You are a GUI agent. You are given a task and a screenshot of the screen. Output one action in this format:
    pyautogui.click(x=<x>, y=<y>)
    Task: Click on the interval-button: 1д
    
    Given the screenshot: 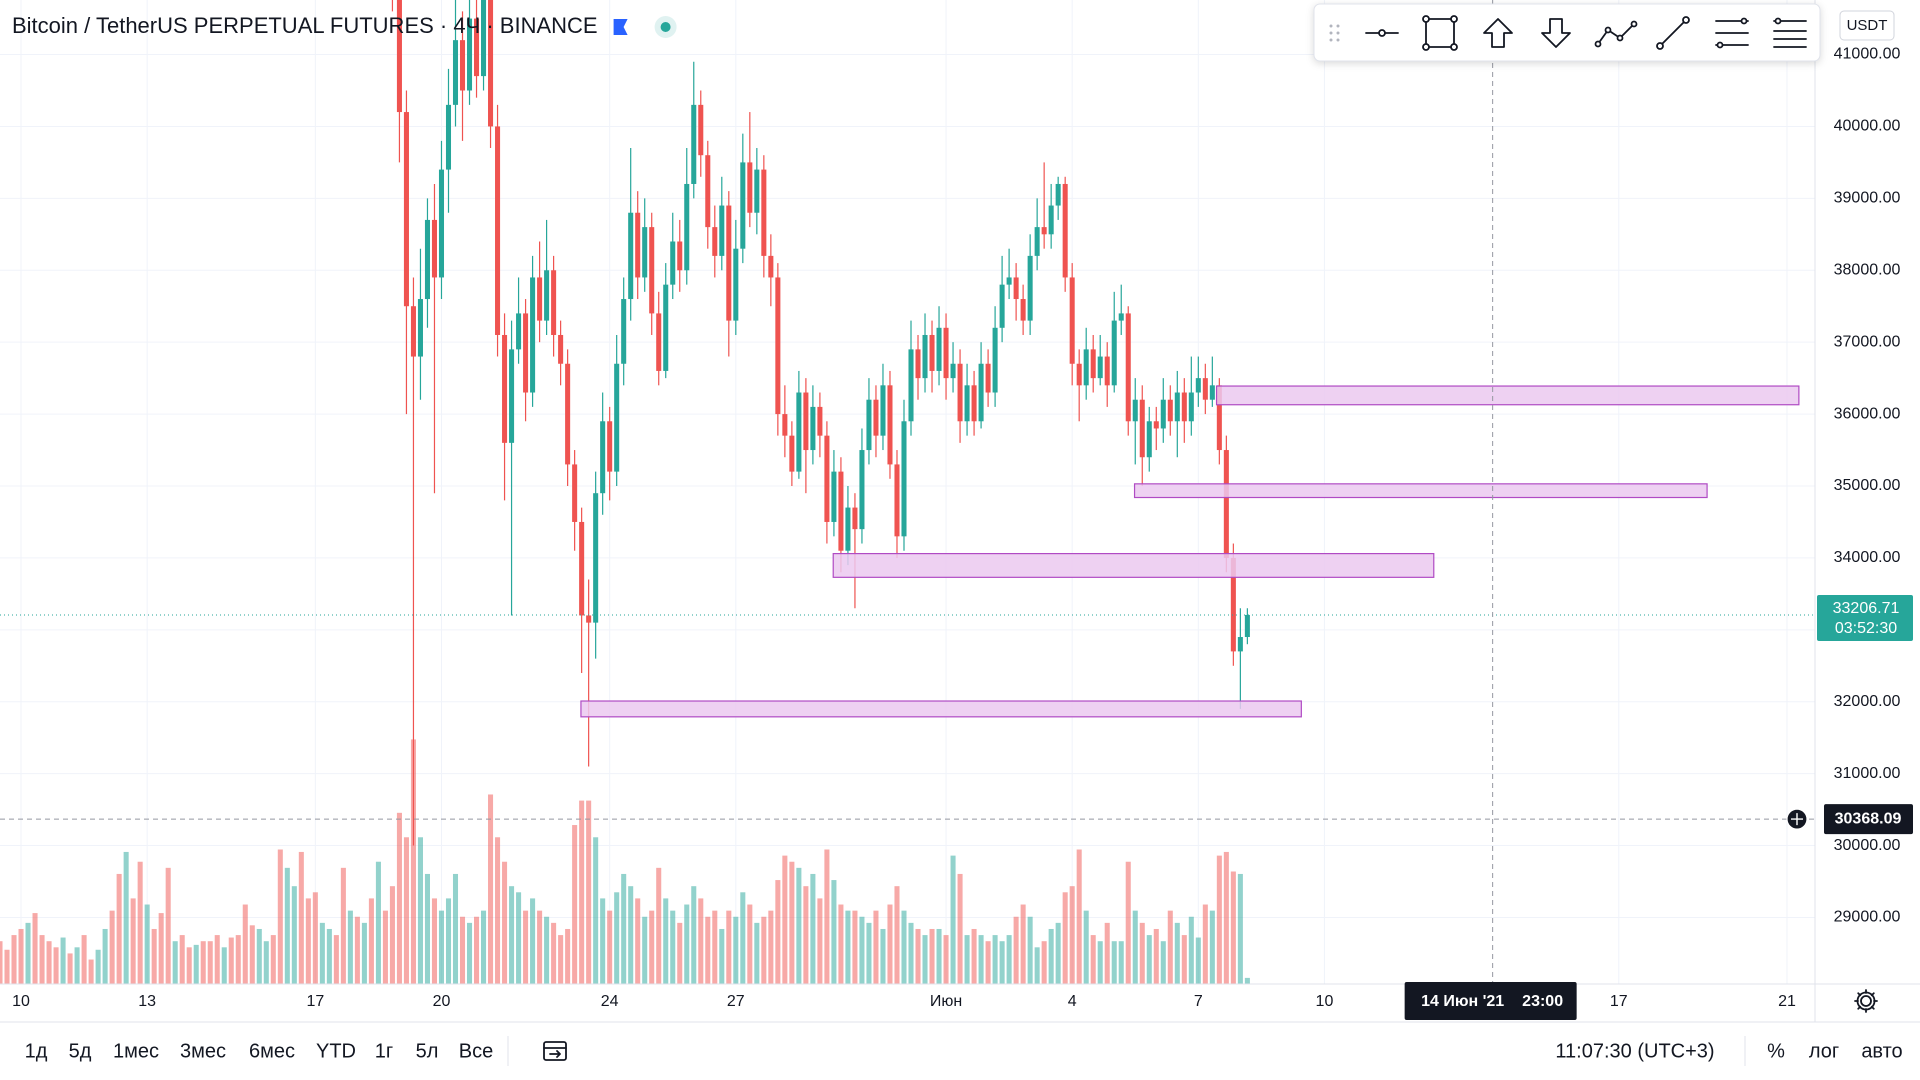 What is the action you would take?
    pyautogui.click(x=36, y=1051)
    